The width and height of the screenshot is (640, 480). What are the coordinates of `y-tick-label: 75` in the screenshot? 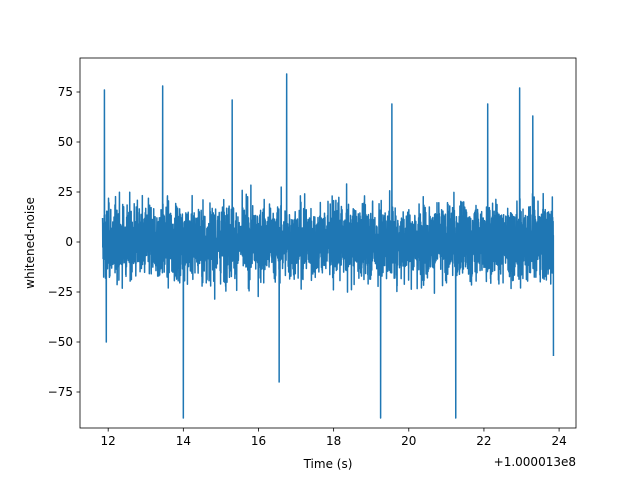 It's located at (65, 92).